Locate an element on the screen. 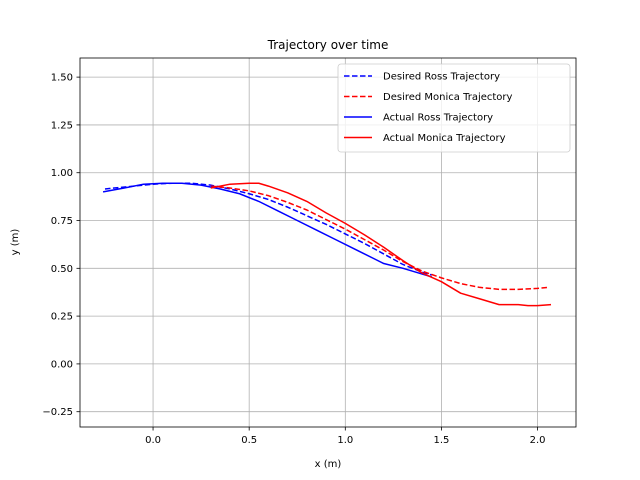  x-tick-label: 1.5 is located at coordinates (441, 440).